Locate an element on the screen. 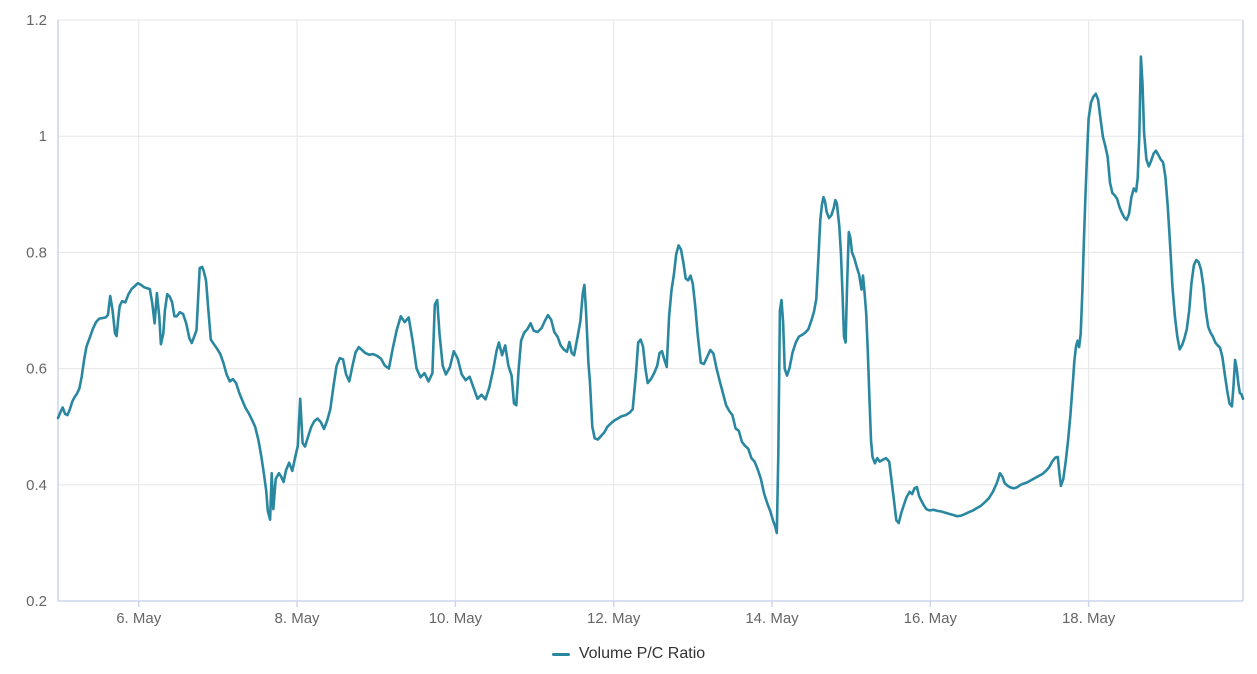  x-axis-tick-label: 10. May is located at coordinates (456, 618).